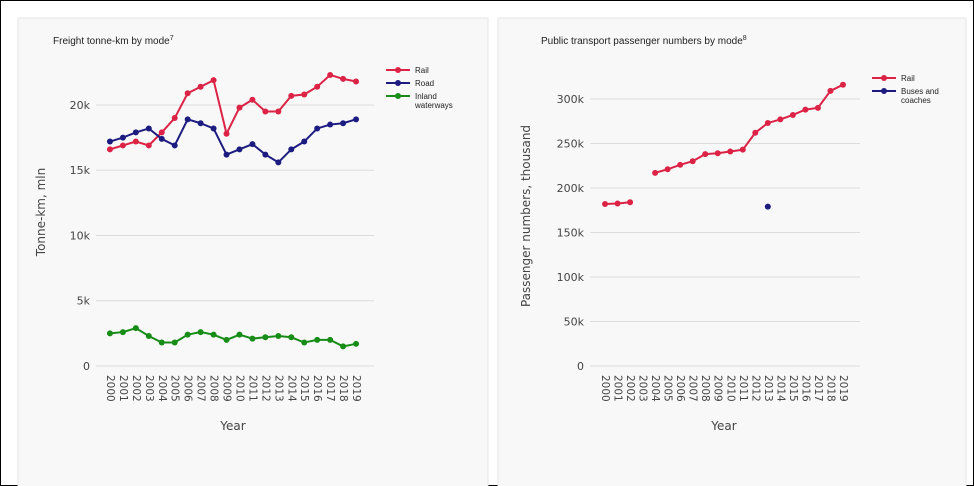 The height and width of the screenshot is (486, 974). I want to click on legend-item: Inland waterways, so click(425, 101).